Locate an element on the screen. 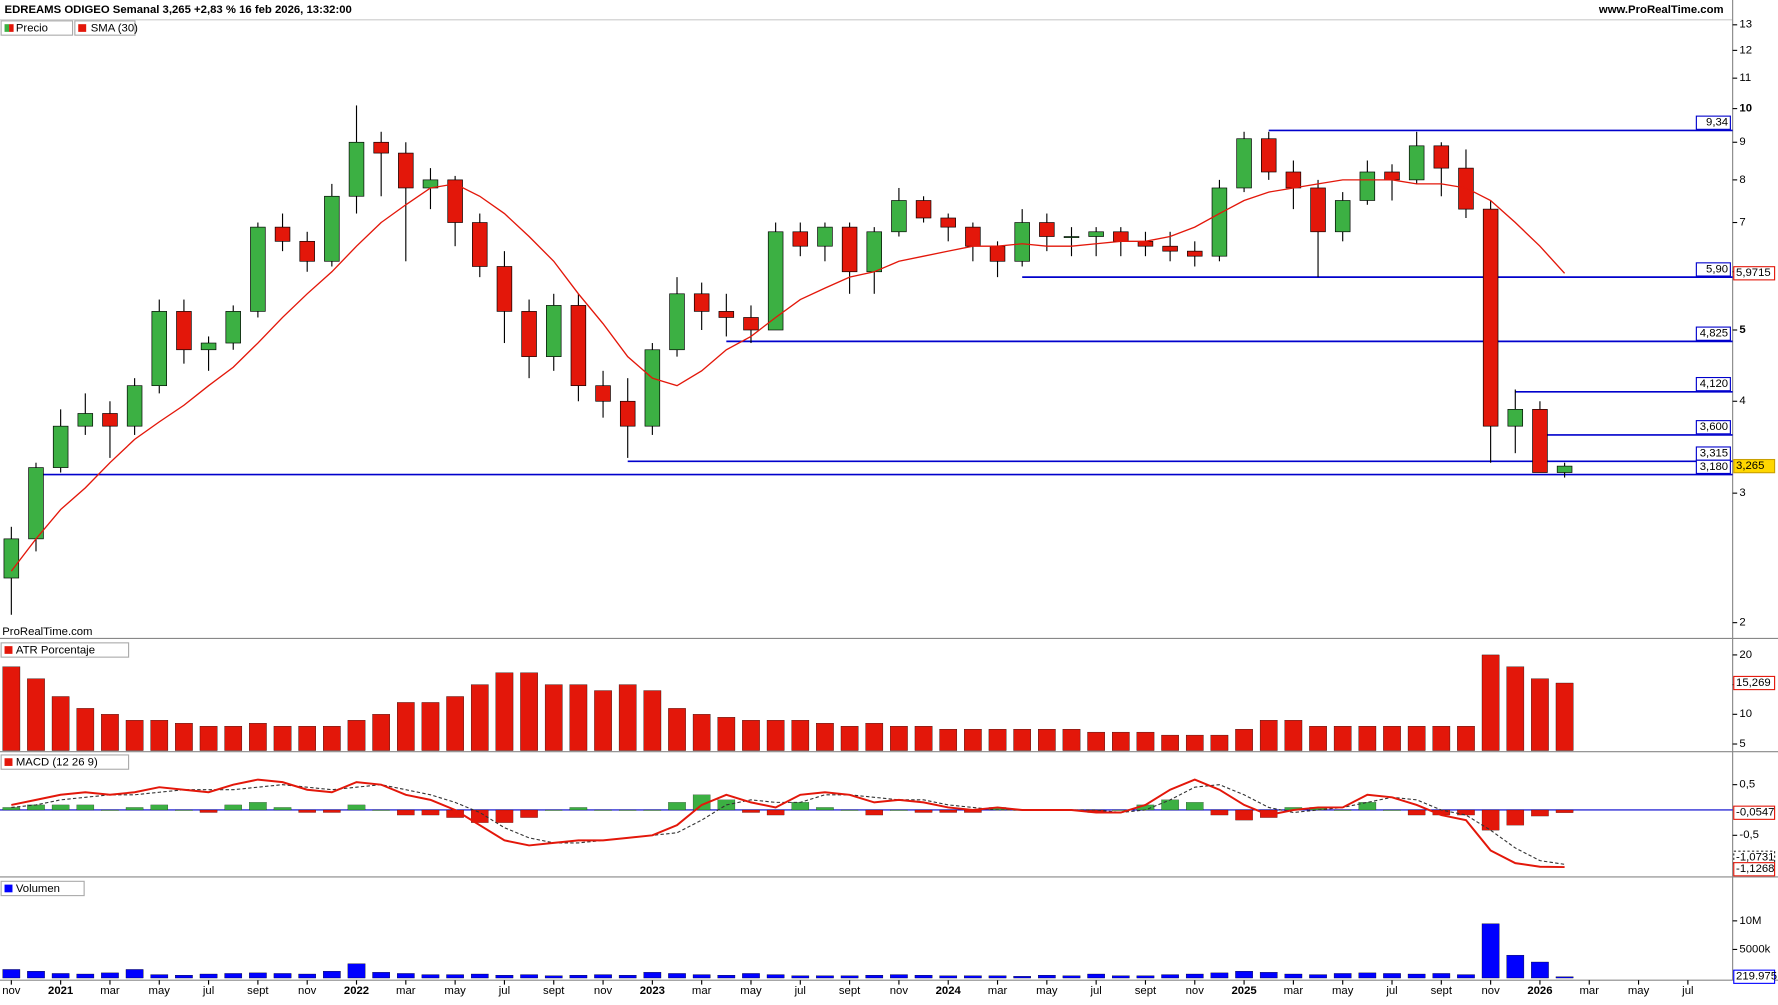  level-label: 9,34 is located at coordinates (1717, 123).